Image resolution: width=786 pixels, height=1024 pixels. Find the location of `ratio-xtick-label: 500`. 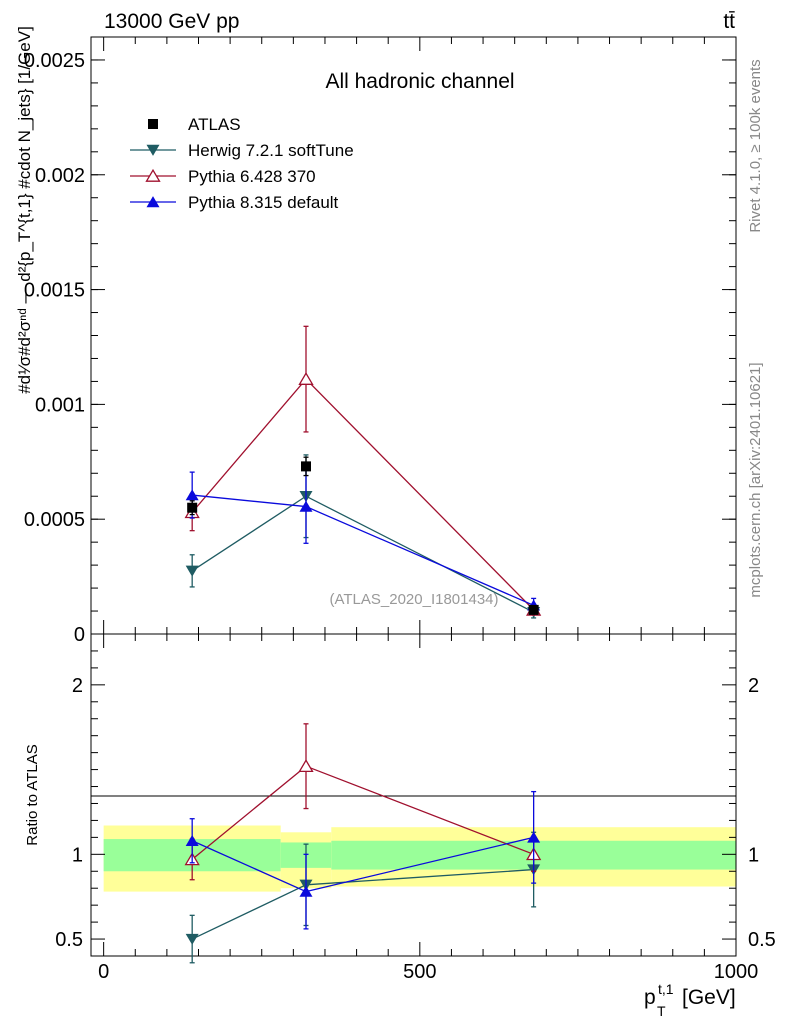

ratio-xtick-label: 500 is located at coordinates (419, 972).